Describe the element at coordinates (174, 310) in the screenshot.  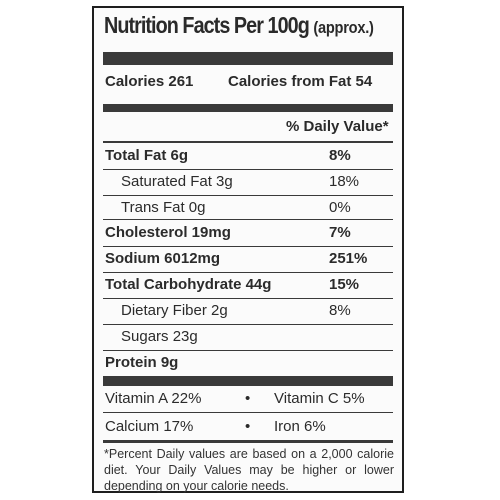
I see `nutrient-name: Dietary Fiber 2g` at that location.